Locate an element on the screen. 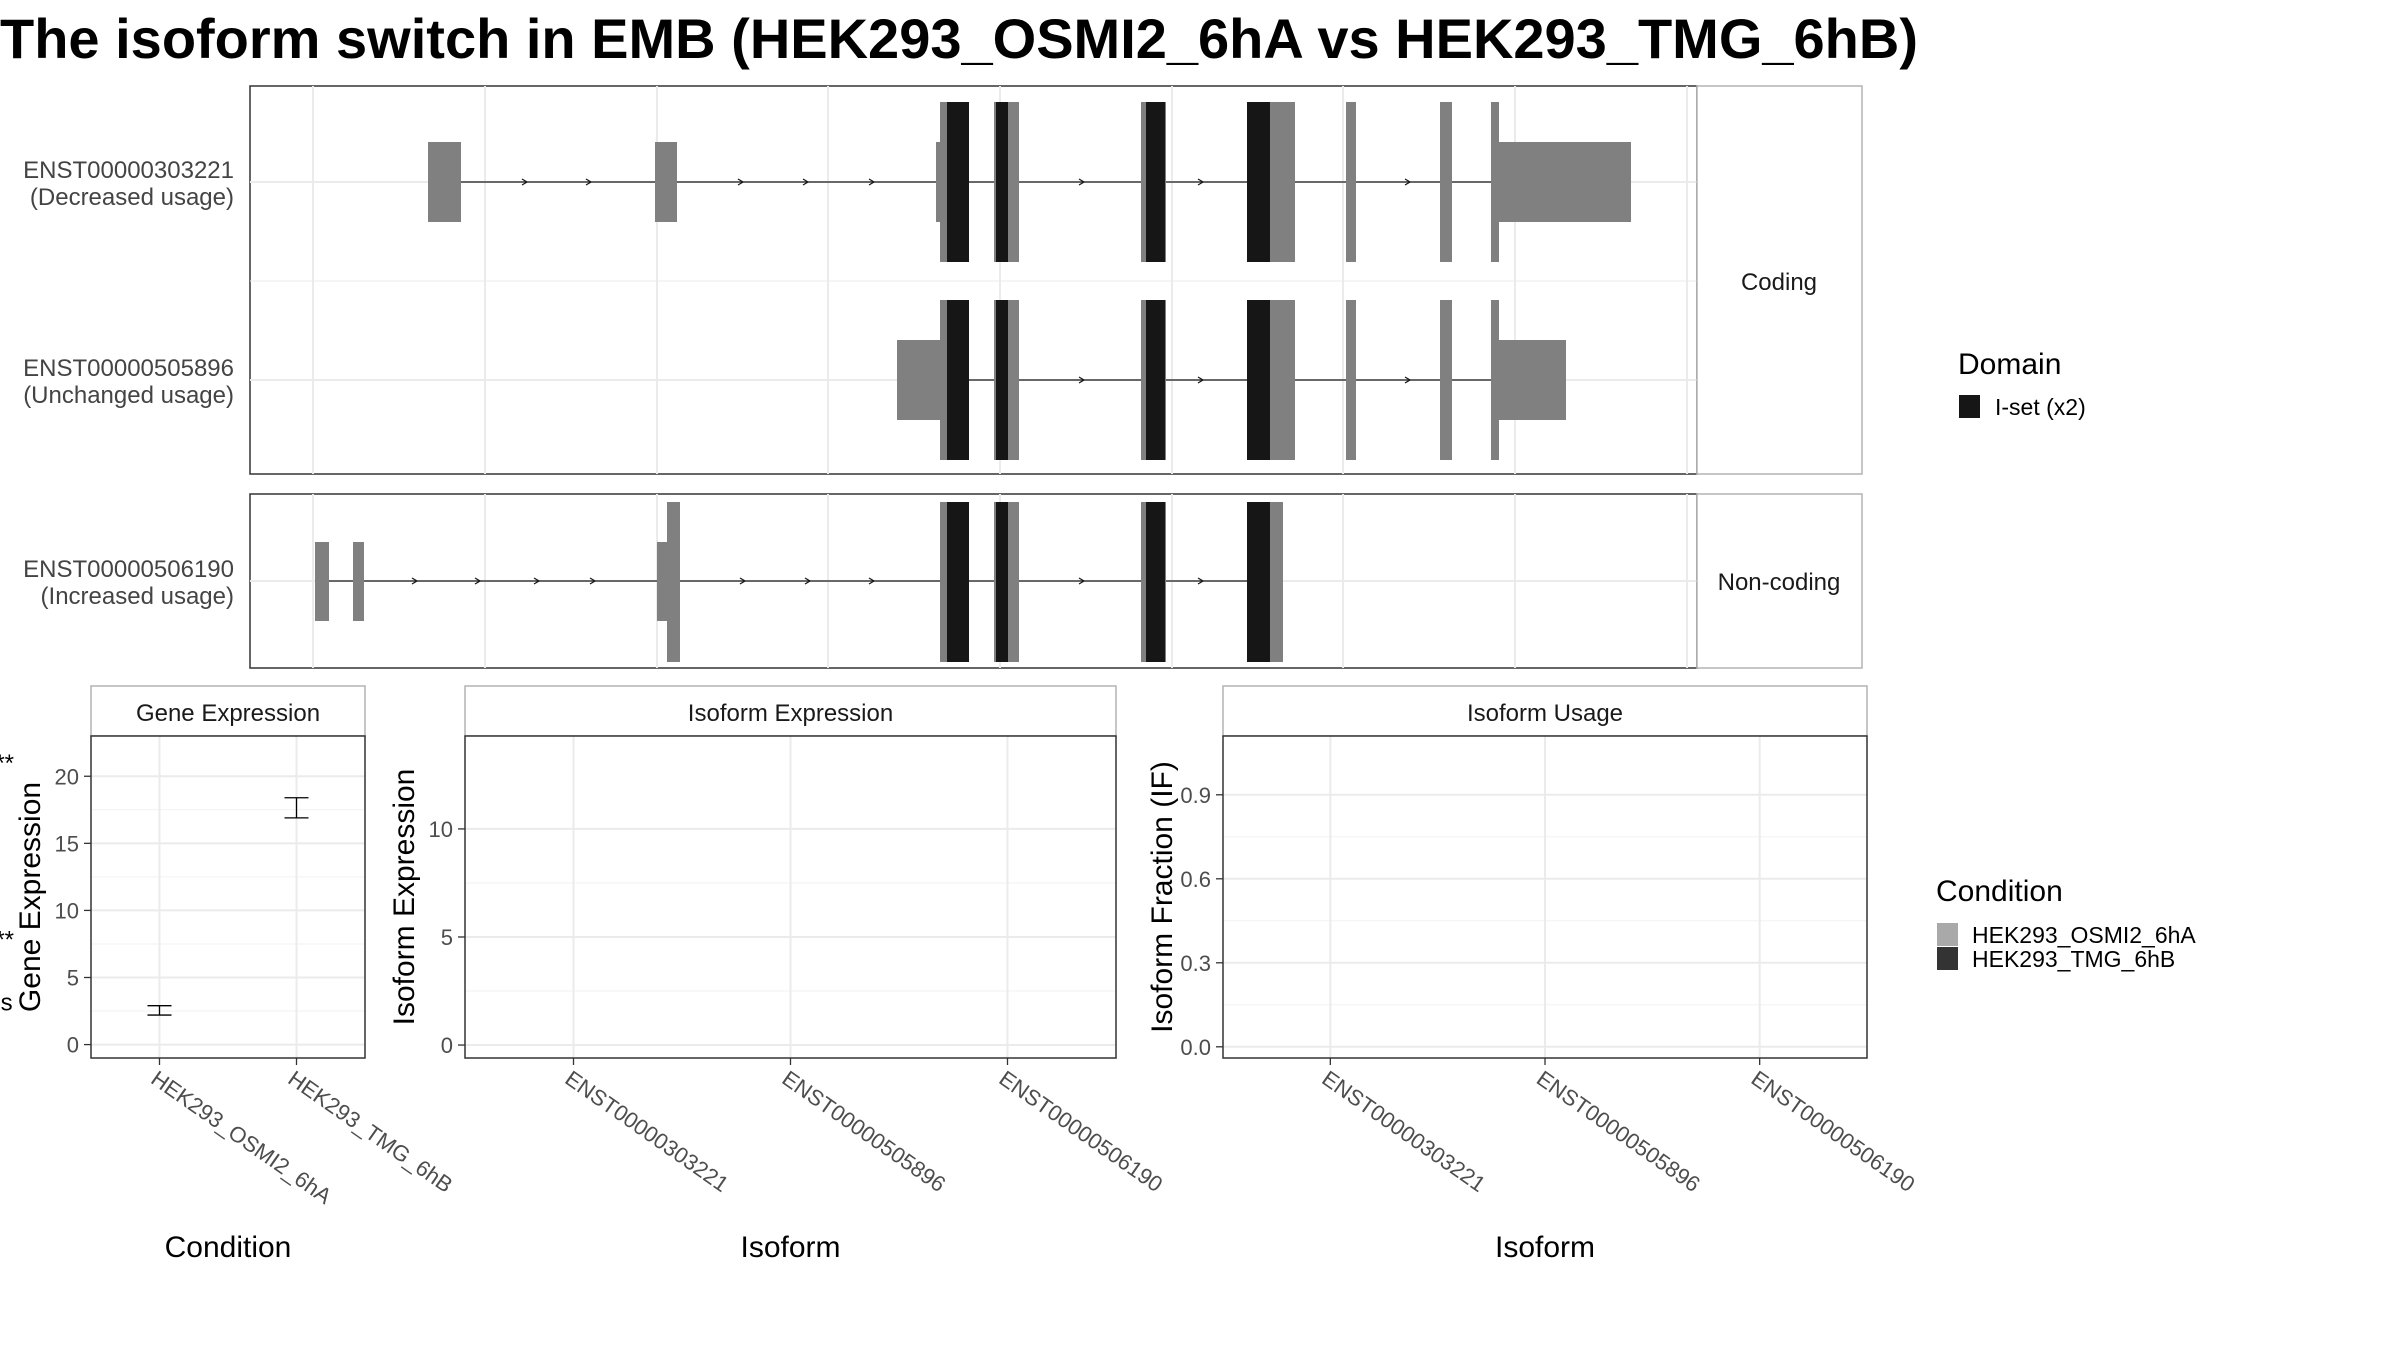 This screenshot has width=2400, height=1350. y-tick-label: 20 is located at coordinates (67, 776).